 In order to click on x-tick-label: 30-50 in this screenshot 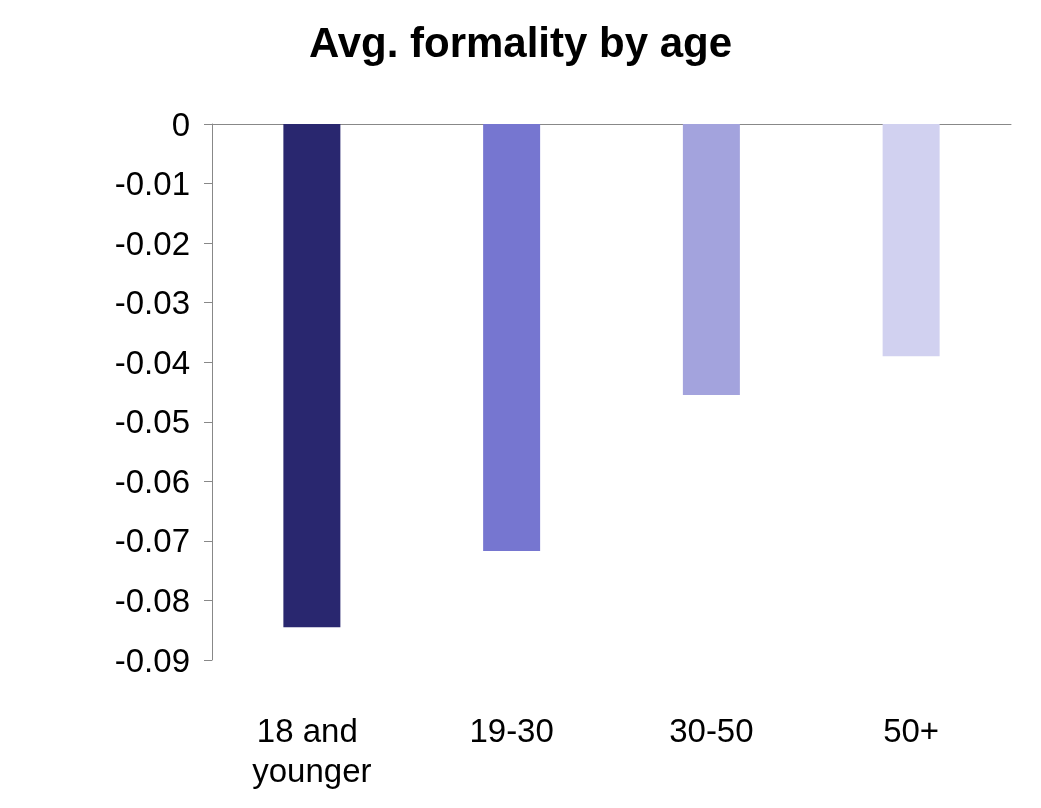, I will do `click(711, 730)`.